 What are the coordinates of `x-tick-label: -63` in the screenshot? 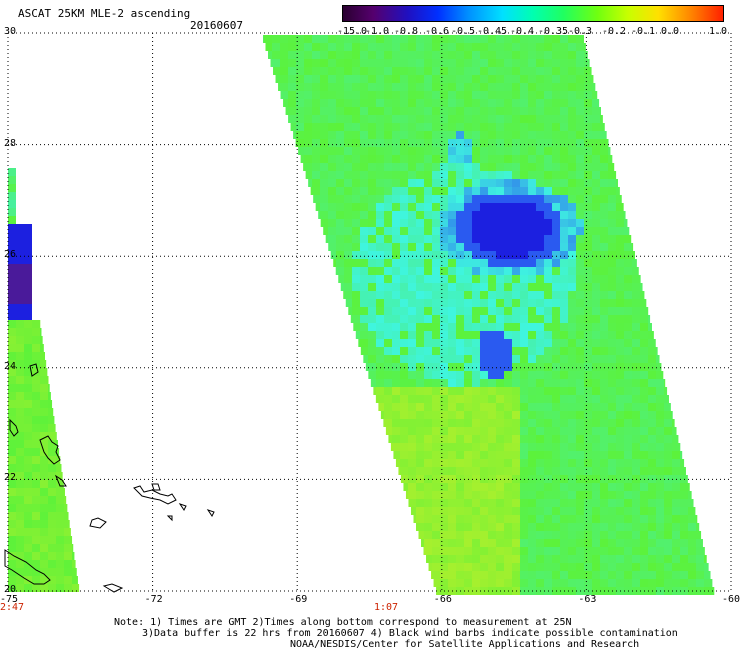 It's located at (587, 599).